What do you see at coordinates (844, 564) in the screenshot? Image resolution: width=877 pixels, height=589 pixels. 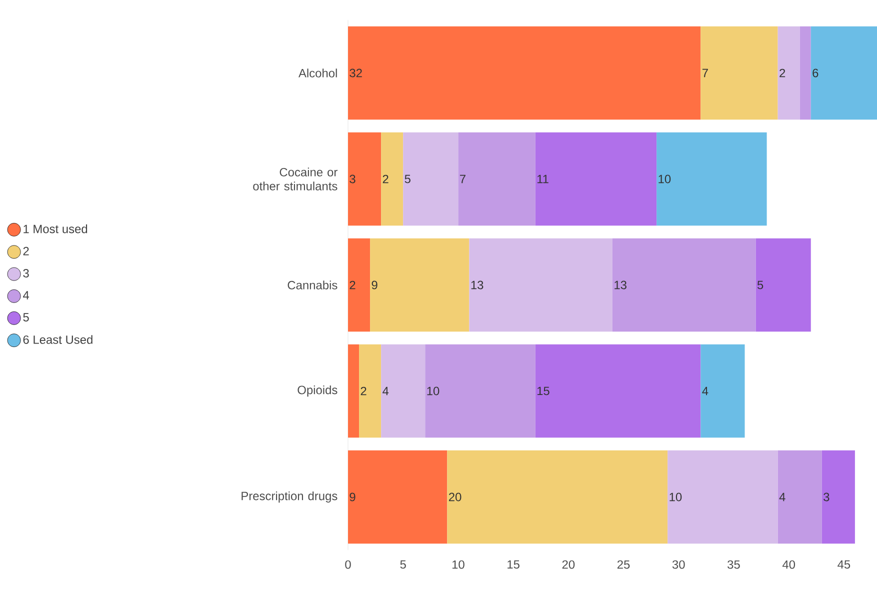 I see `x-tick-label: 45` at bounding box center [844, 564].